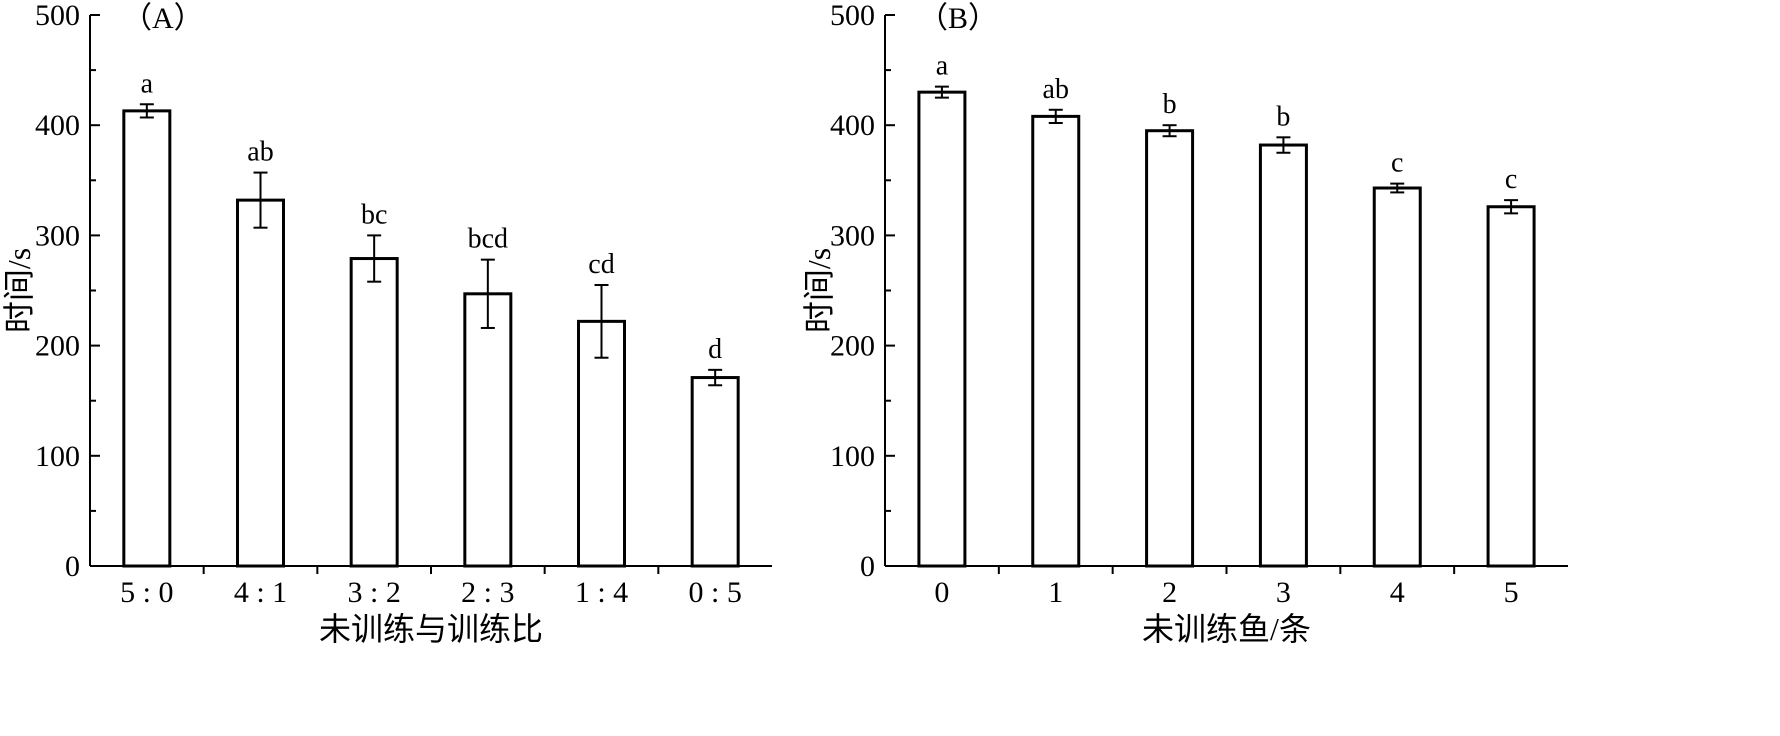 The height and width of the screenshot is (736, 1780). Describe the element at coordinates (260, 592) in the screenshot. I see `x-tick-label: 4 : 1` at that location.